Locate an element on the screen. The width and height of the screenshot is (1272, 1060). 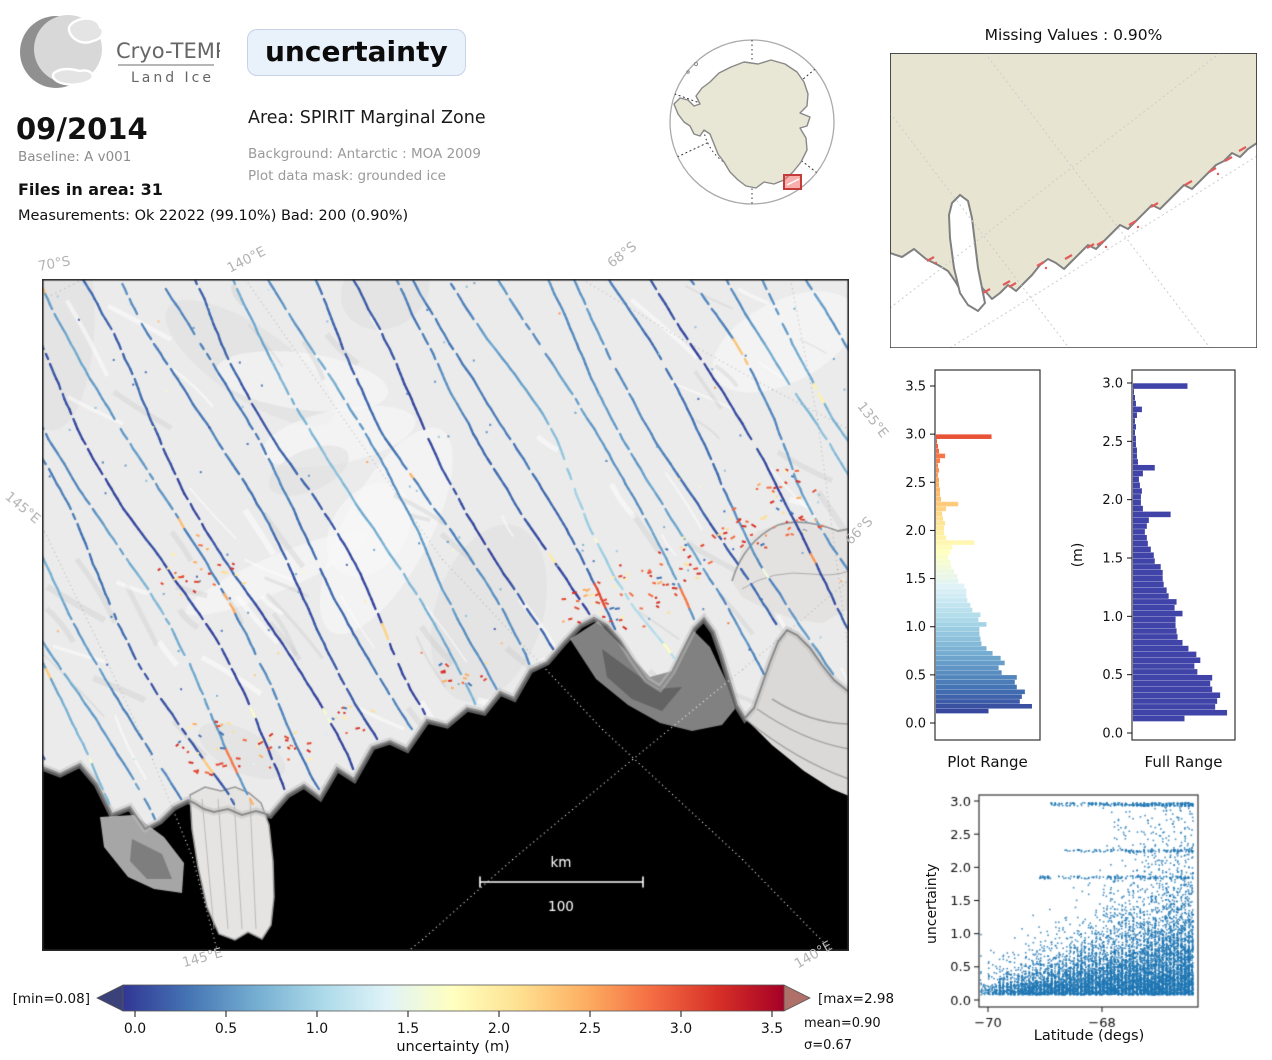
colorbar-tick-label: 2.0 is located at coordinates (499, 1029).